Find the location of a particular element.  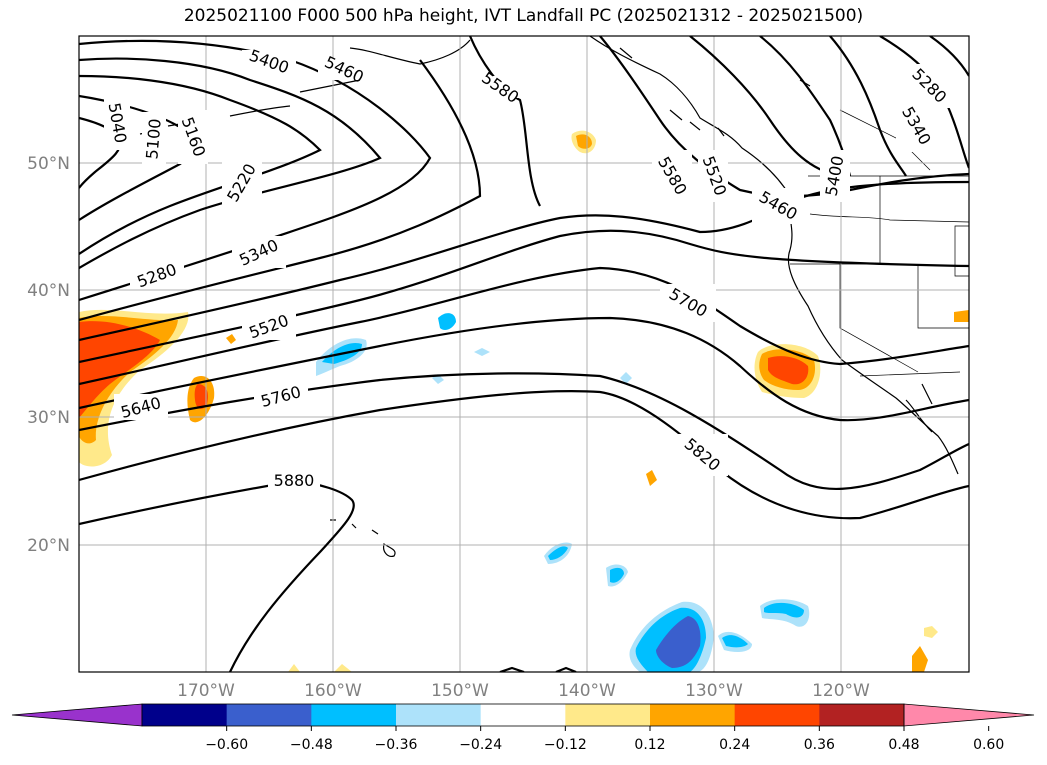

lat-label: 40°N is located at coordinates (48, 291).